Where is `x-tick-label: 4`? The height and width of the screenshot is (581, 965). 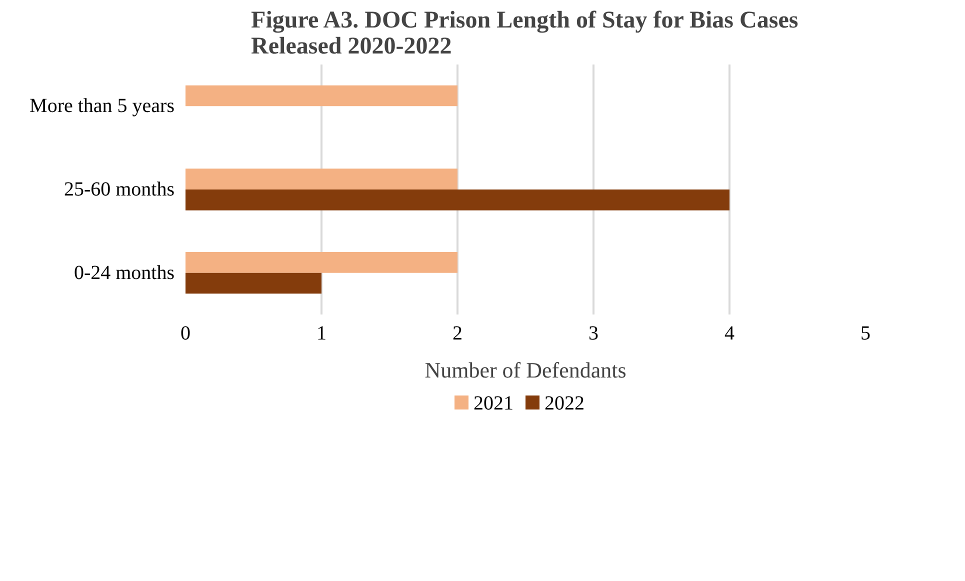
x-tick-label: 4 is located at coordinates (729, 333).